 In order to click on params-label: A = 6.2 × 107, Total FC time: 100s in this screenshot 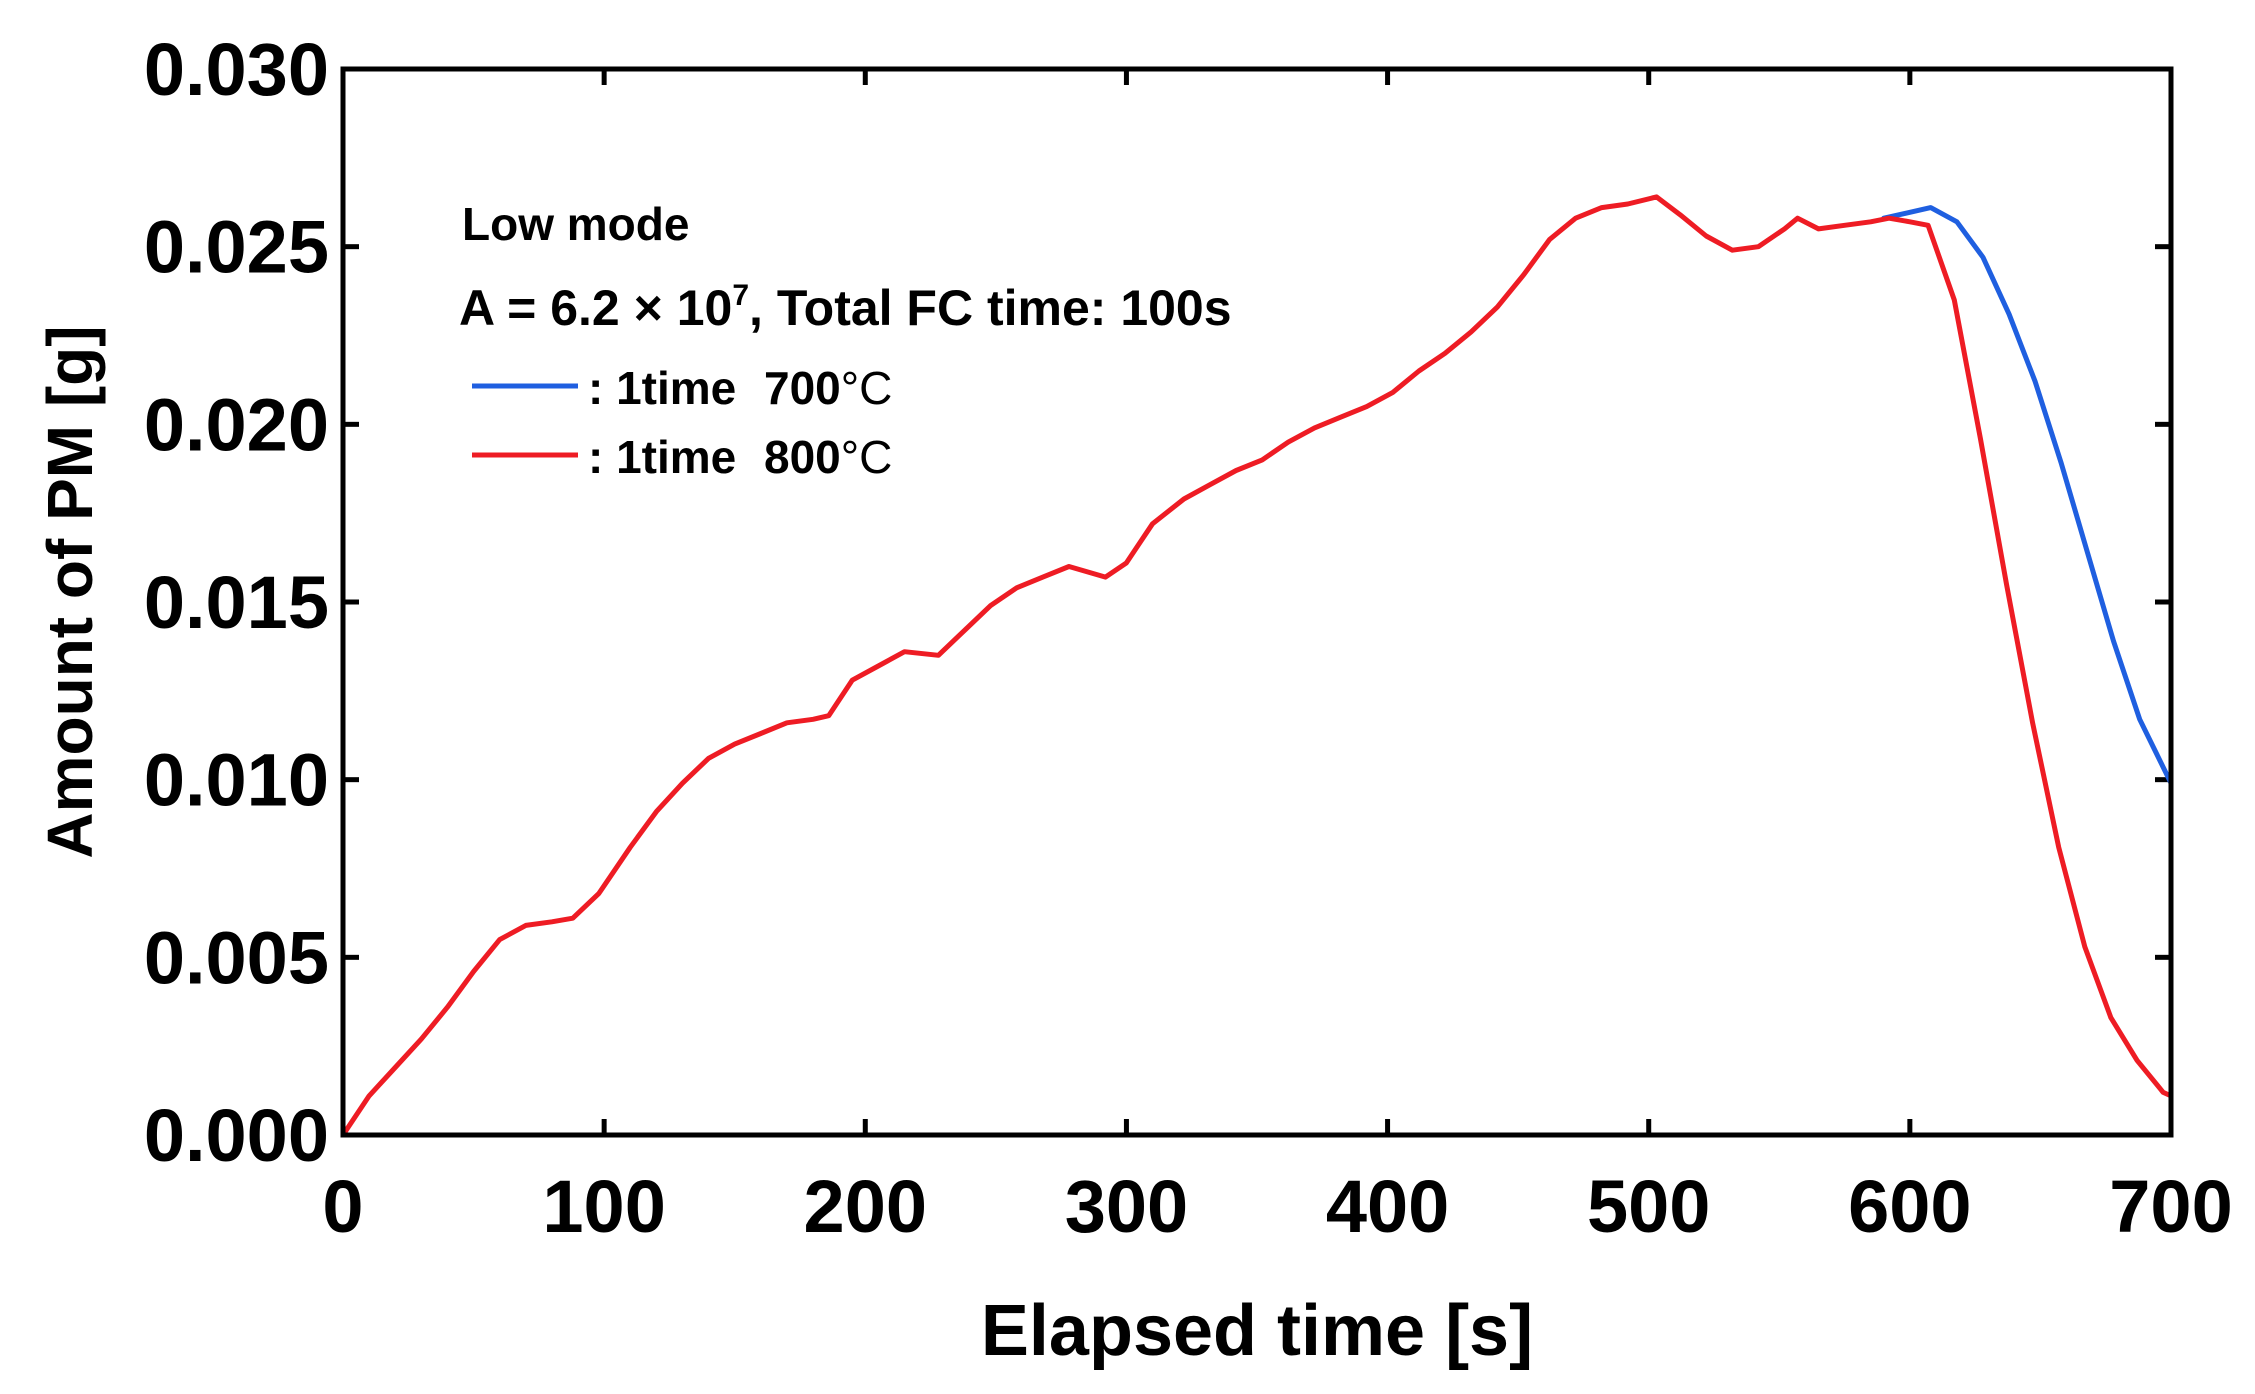, I will do `click(845, 307)`.